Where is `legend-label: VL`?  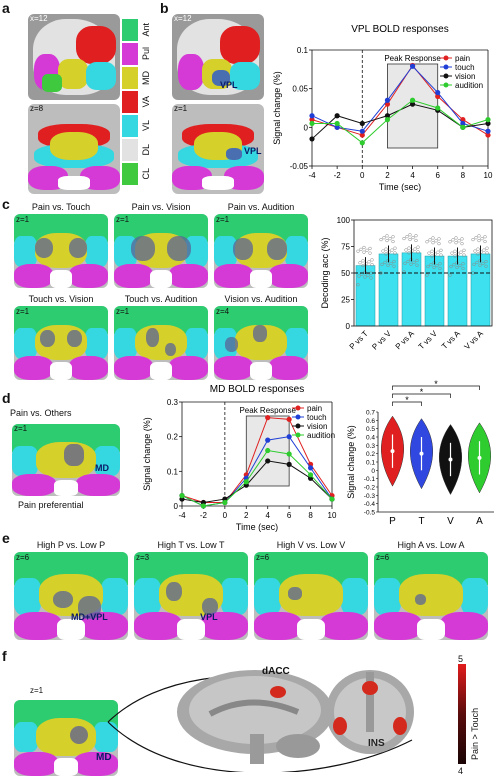
legend-label: VL is located at coordinates (146, 126).